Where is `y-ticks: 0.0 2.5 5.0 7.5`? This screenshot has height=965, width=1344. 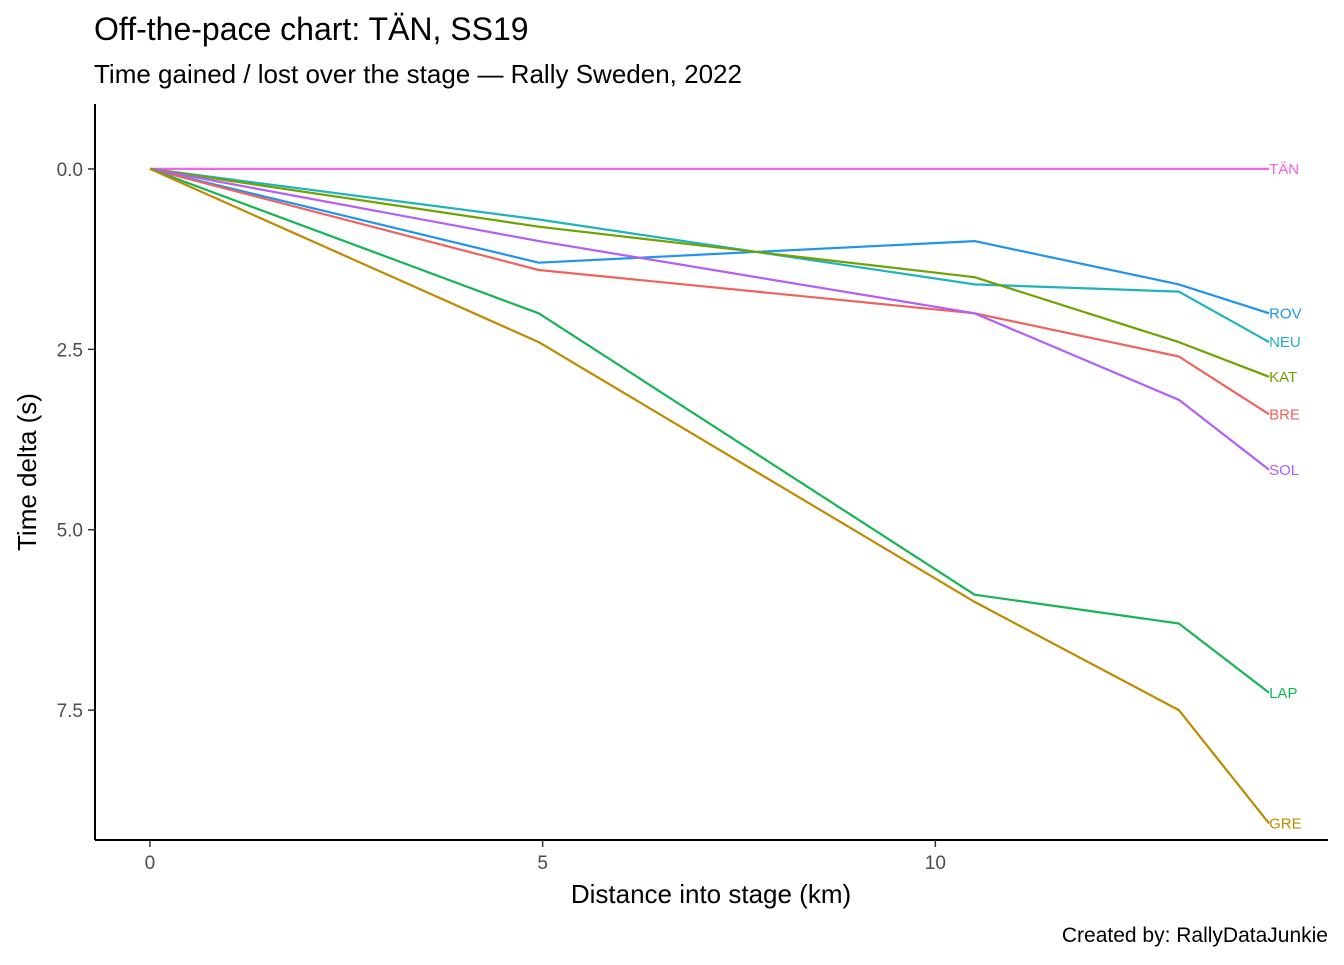 y-ticks: 0.0 2.5 5.0 7.5 is located at coordinates (76, 441).